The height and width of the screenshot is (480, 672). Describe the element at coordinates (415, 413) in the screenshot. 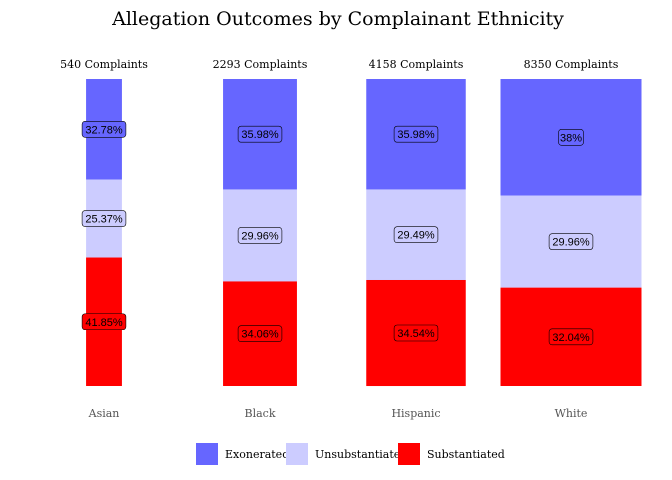

I see `category-label: Hispanic` at that location.